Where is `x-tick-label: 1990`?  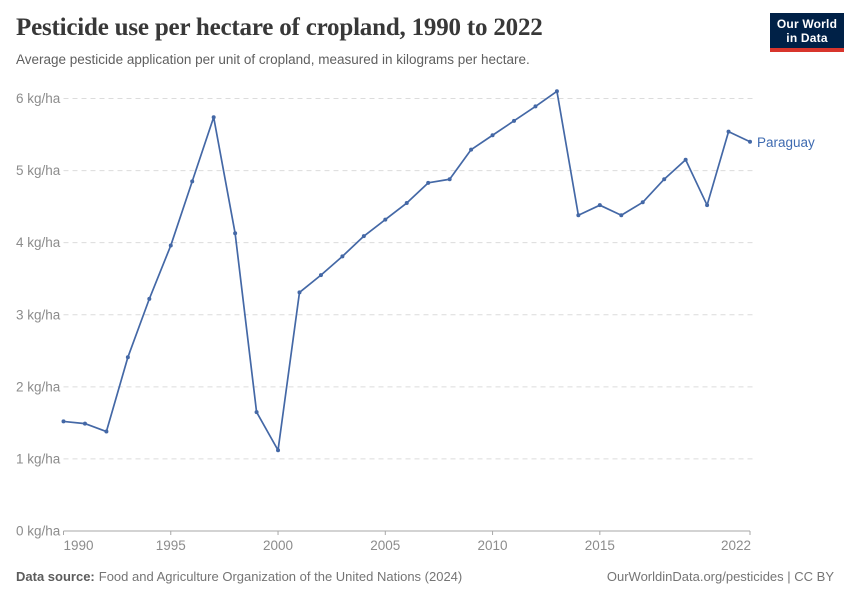
x-tick-label: 1990 is located at coordinates (79, 545).